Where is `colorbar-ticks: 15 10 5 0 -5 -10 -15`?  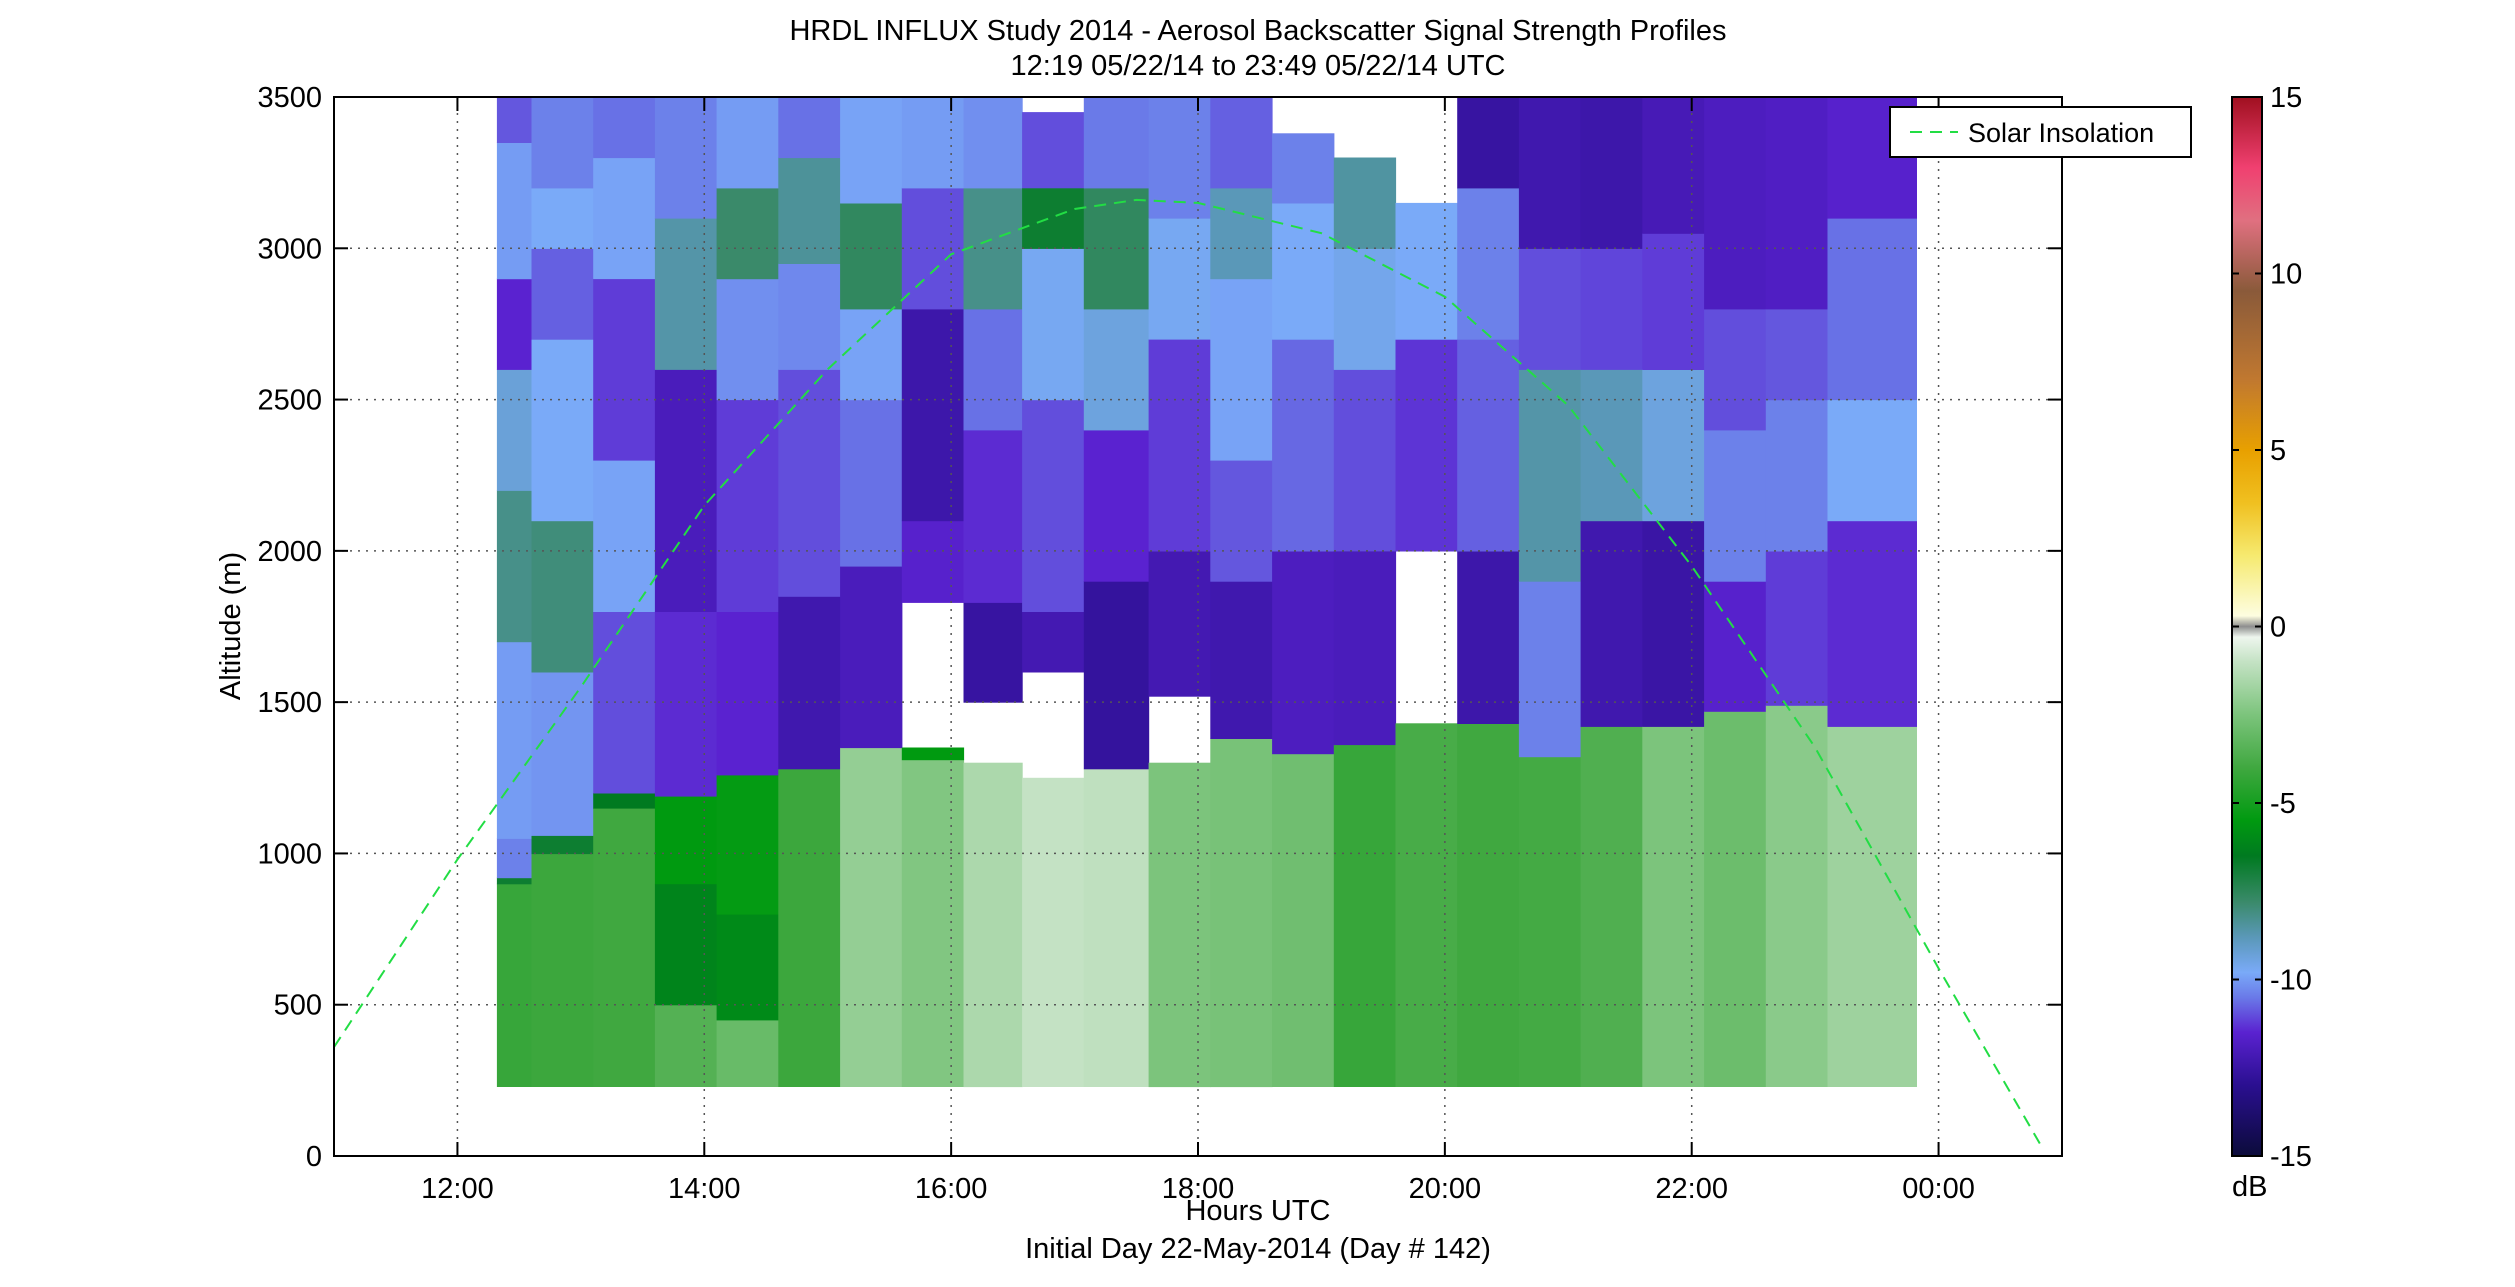 colorbar-ticks: 15 10 5 0 -5 -10 -15 is located at coordinates (2272, 627).